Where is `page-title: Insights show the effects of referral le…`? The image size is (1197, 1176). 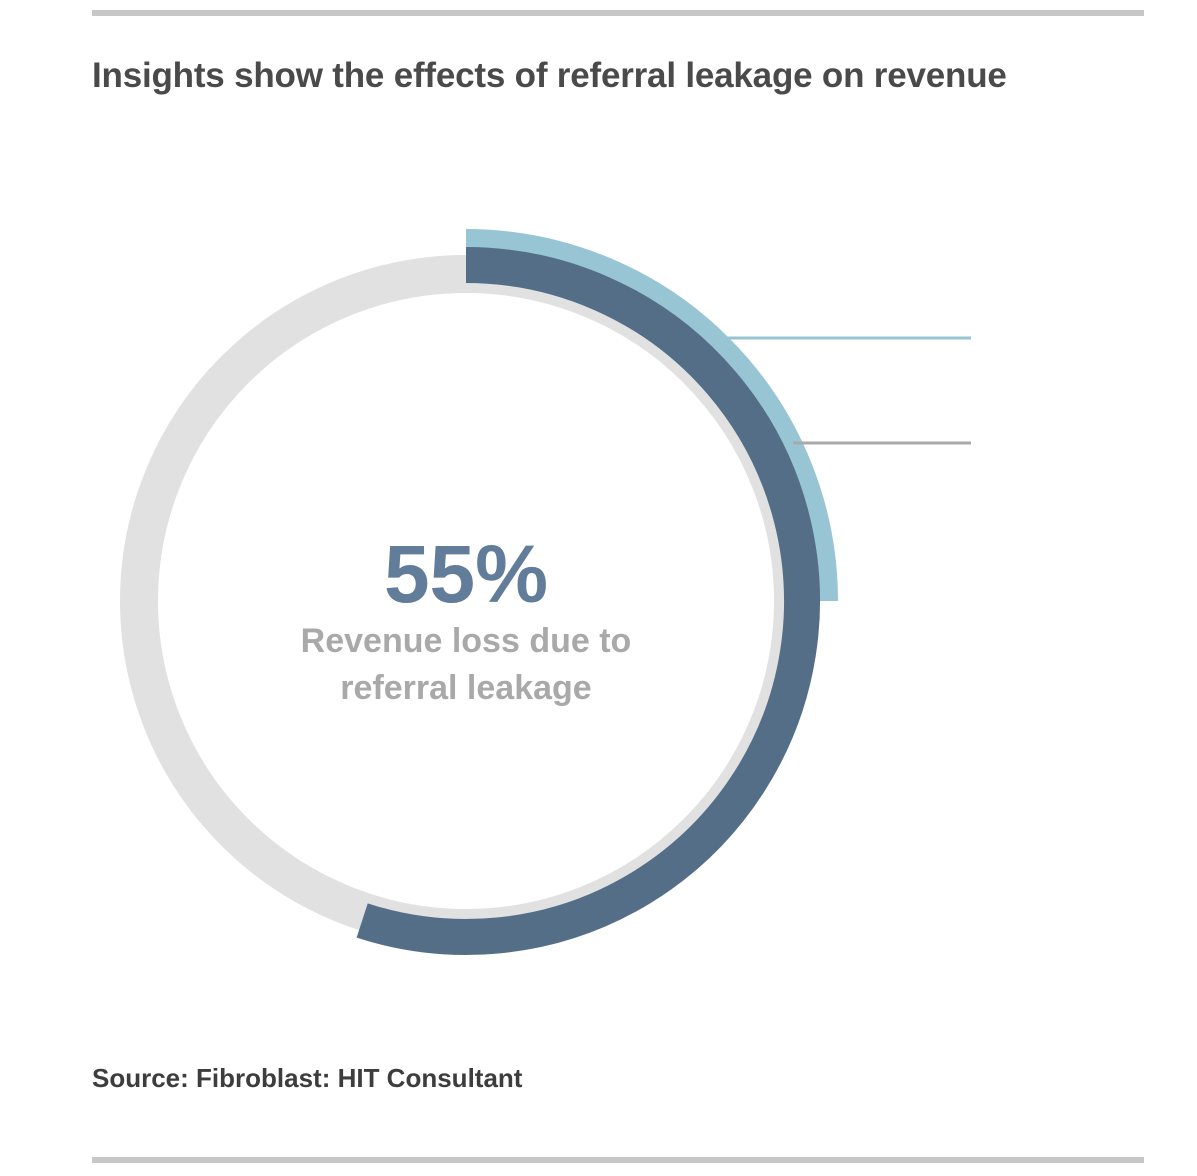 page-title: Insights show the effects of referral le… is located at coordinates (549, 75).